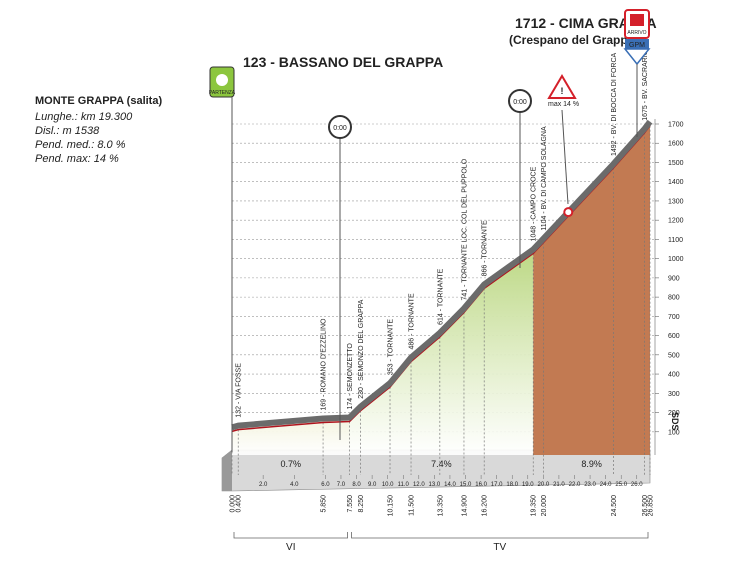  Describe the element at coordinates (485, 248) in the screenshot. I see `waypoint-label: 866 - TORNANTE` at that location.